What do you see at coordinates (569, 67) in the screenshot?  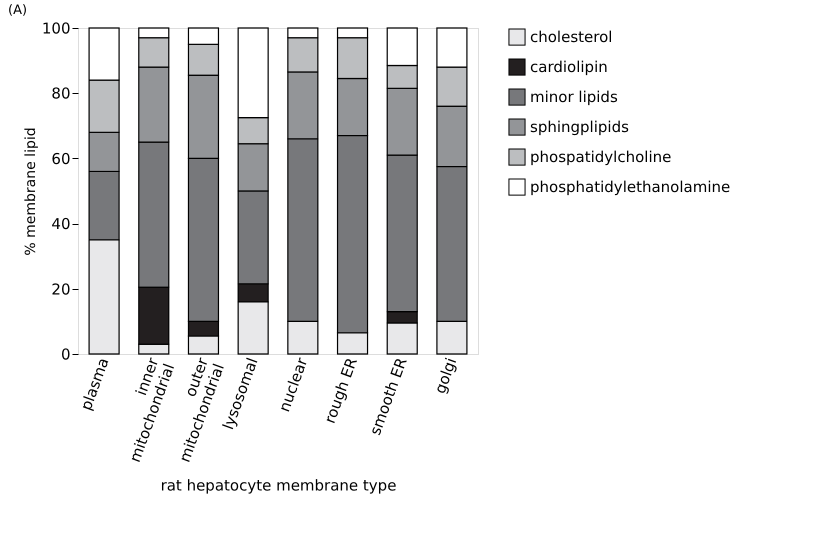 I see `legend-label: cardiolipin` at bounding box center [569, 67].